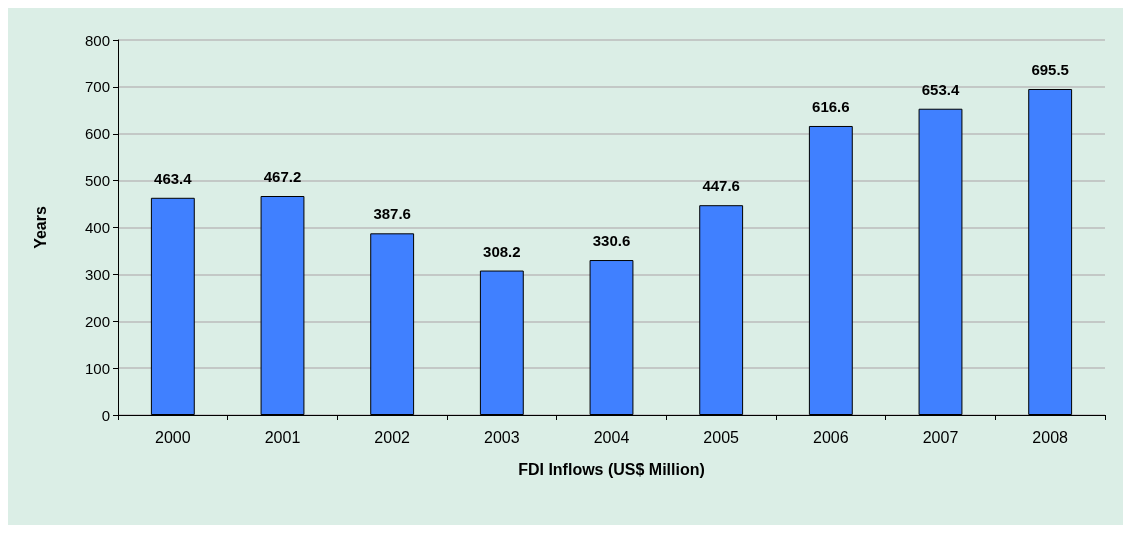 The image size is (1131, 534). Describe the element at coordinates (721, 186) in the screenshot. I see `data-label: 447.6` at that location.